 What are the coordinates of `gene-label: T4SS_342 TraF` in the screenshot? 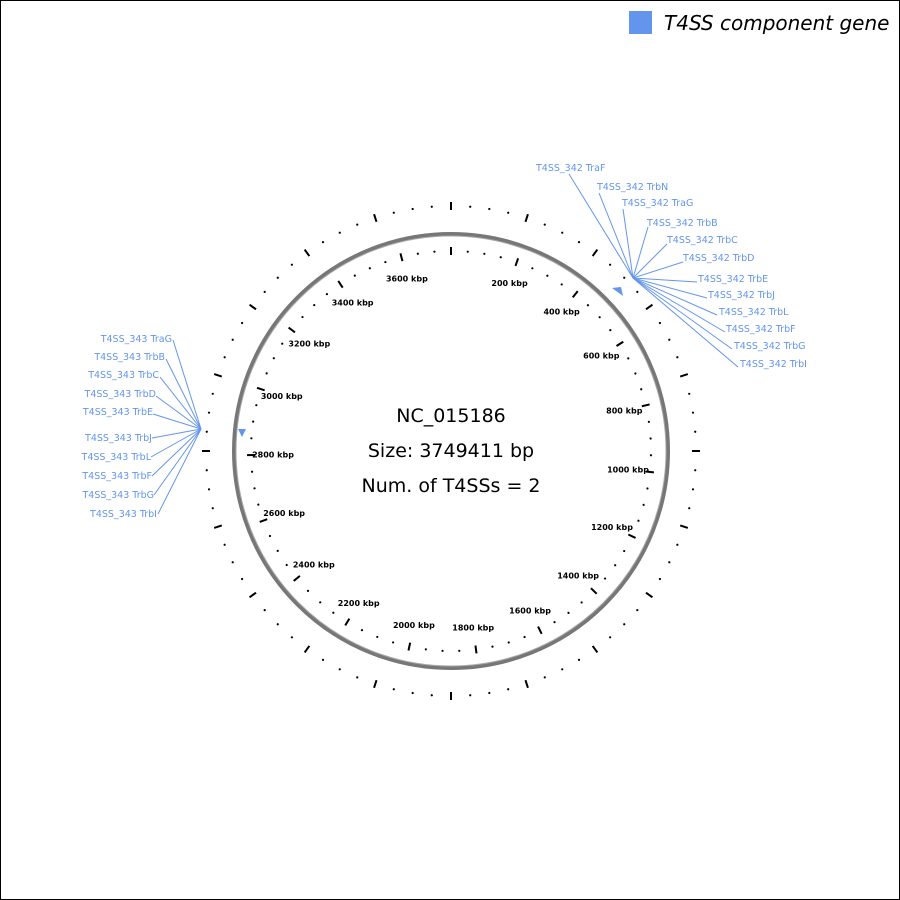 It's located at (570, 168).